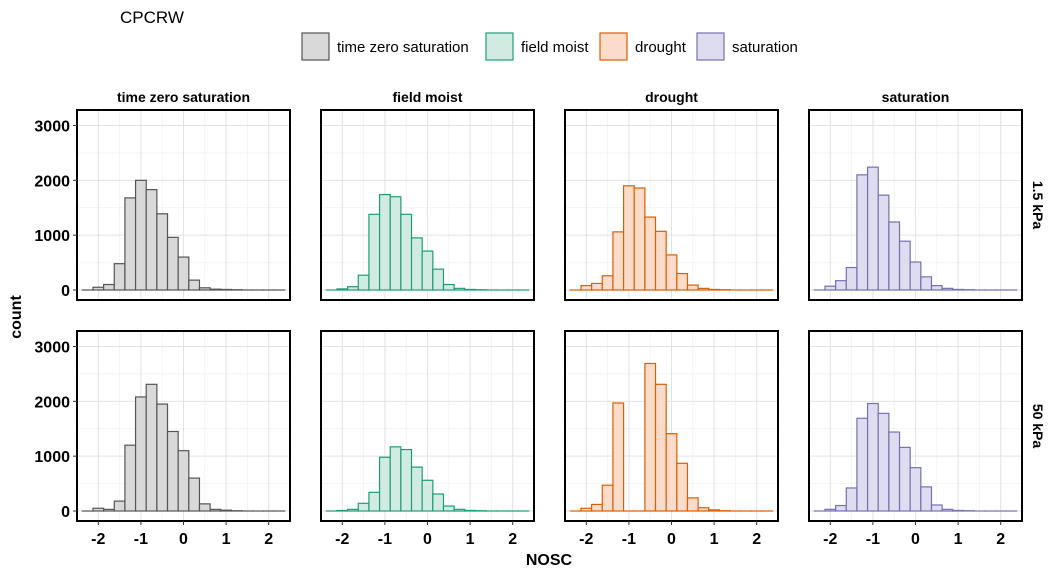 The height and width of the screenshot is (576, 1056). What do you see at coordinates (671, 97) in the screenshot?
I see `column-strip-label-drought: drought` at bounding box center [671, 97].